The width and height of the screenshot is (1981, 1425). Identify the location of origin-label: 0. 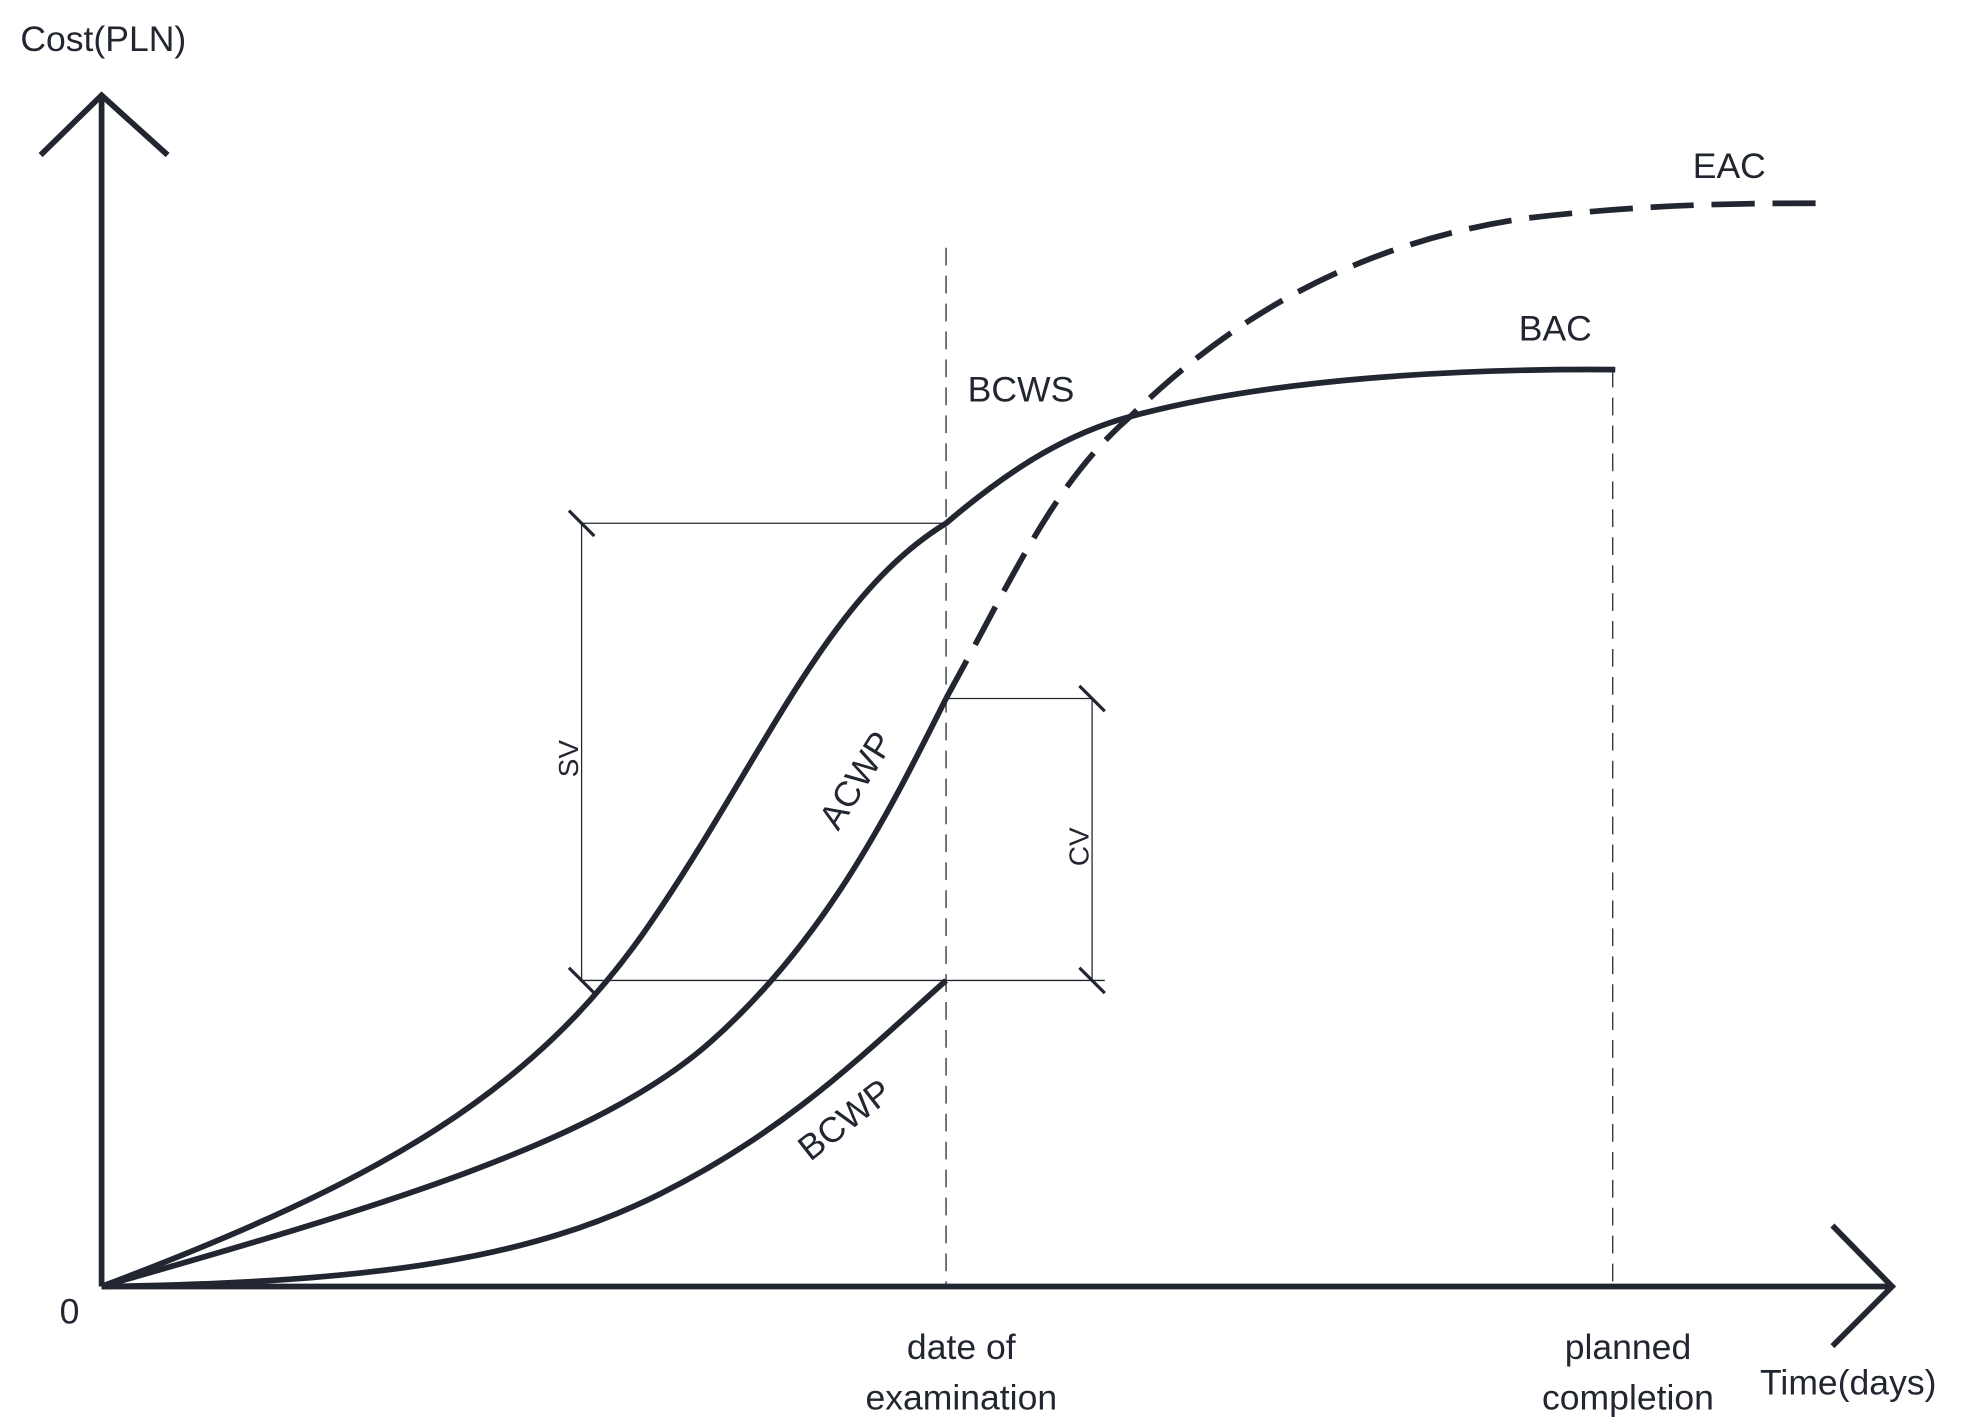
(70, 1311).